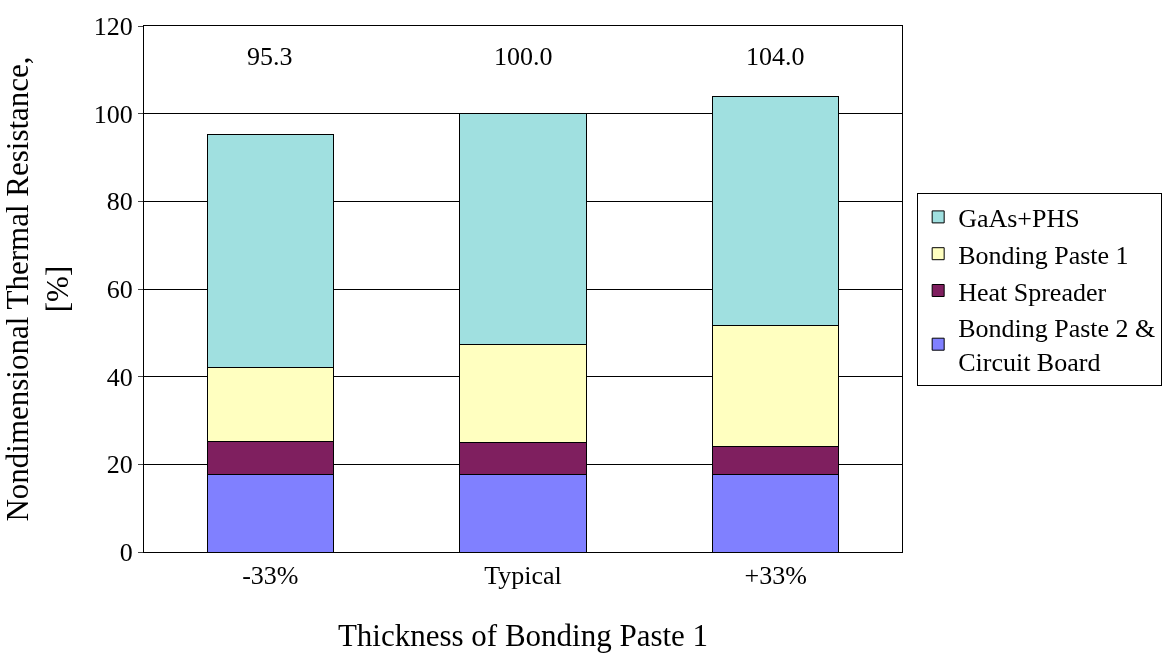  I want to click on legend-label: Bonding Paste 1, so click(1043, 255).